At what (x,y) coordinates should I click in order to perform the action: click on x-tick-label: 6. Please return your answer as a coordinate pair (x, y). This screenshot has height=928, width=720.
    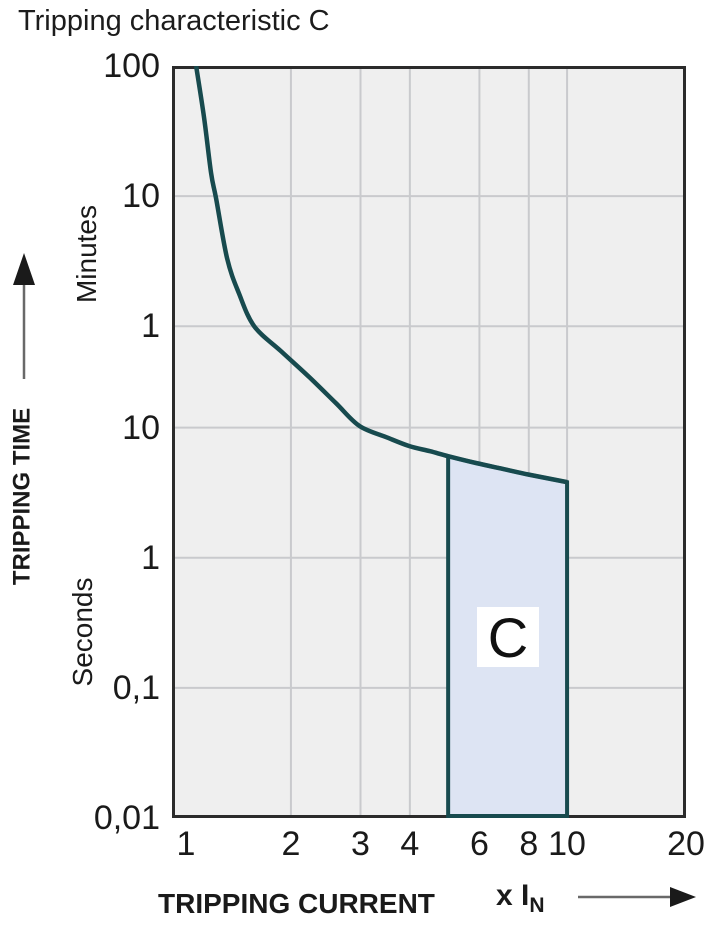
    Looking at the image, I should click on (479, 844).